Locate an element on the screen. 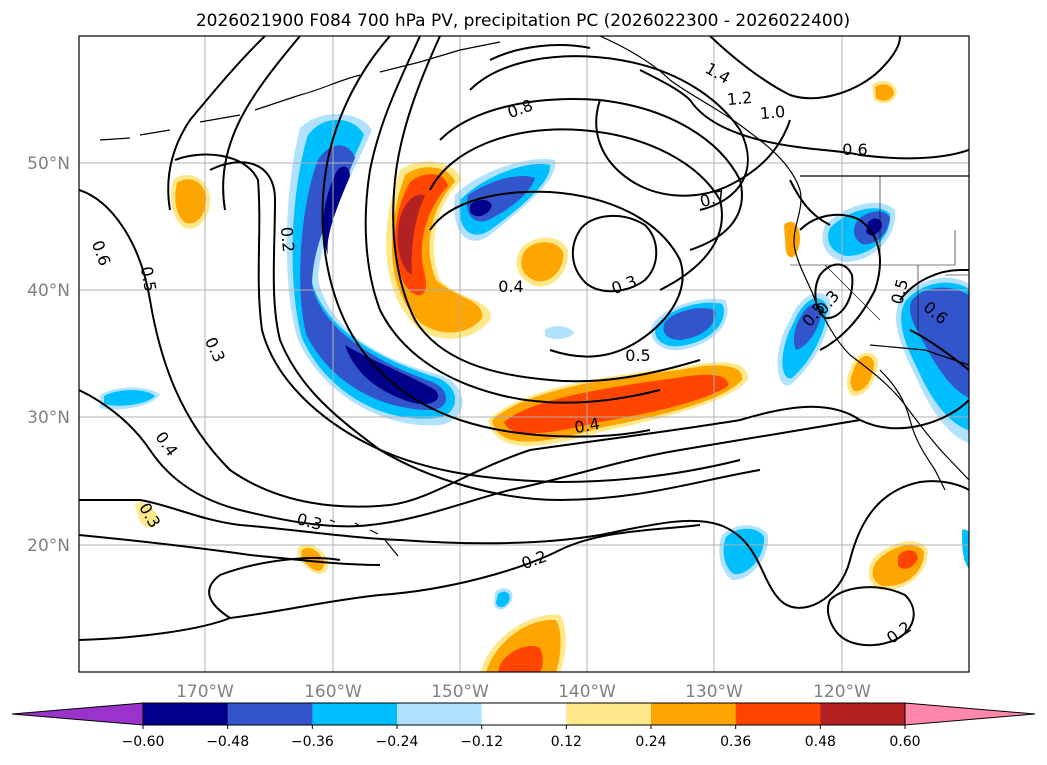  colorbar-extend-low is located at coordinates (77, 714).